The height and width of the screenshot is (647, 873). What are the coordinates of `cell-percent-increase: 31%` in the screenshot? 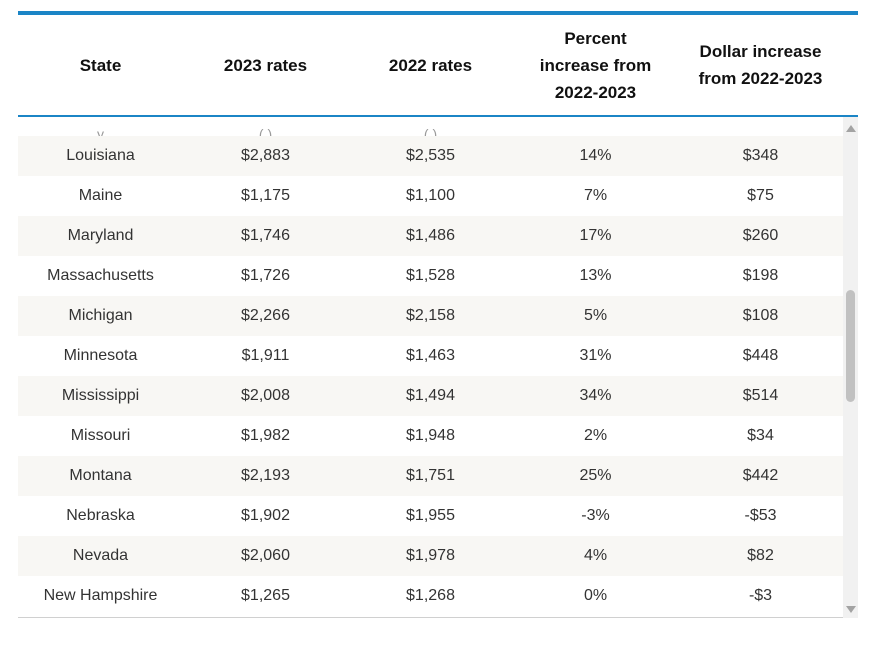 It's located at (595, 355).